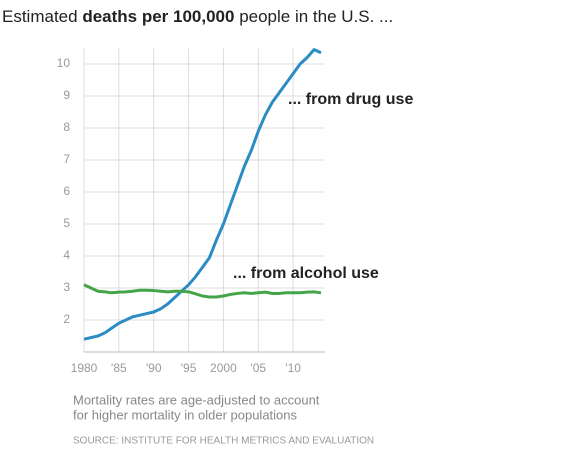 The height and width of the screenshot is (453, 575). I want to click on series-label: ... from alcohol use, so click(306, 273).